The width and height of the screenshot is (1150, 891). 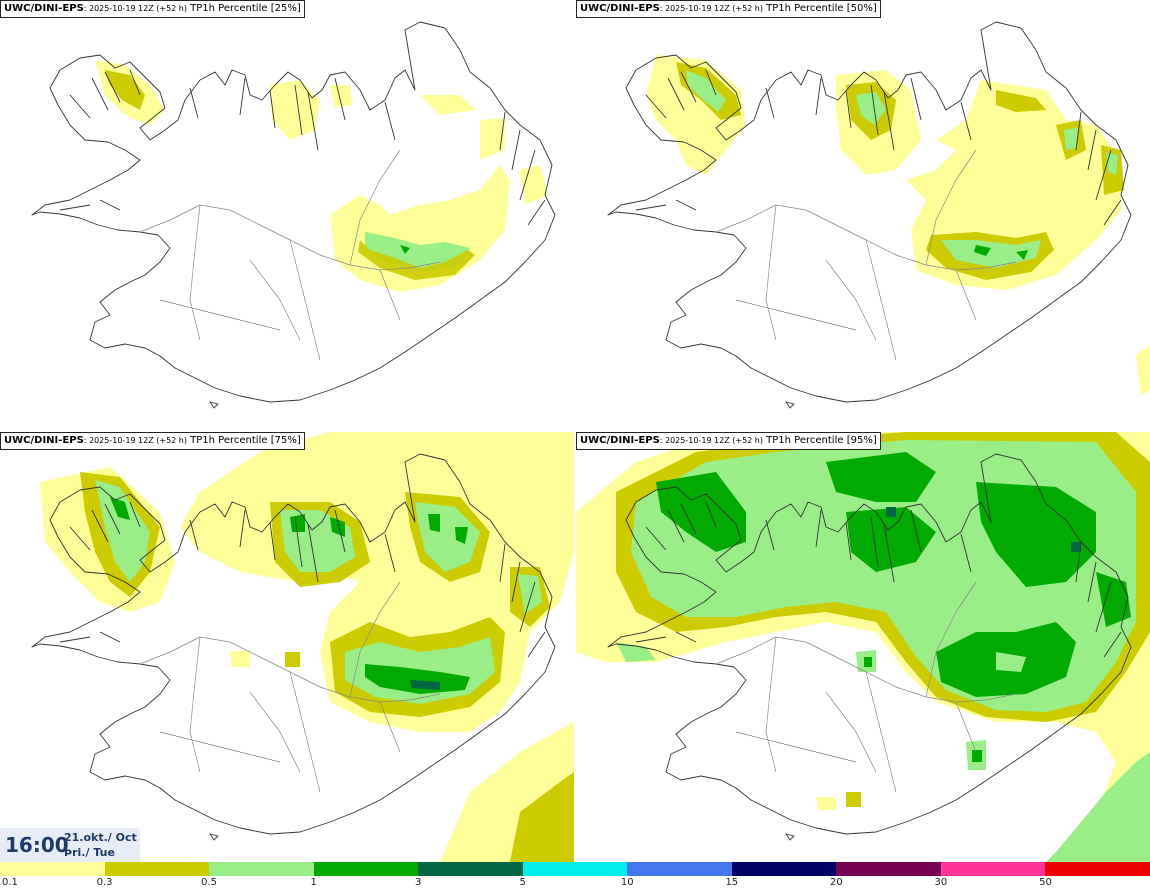 I want to click on colorbar-label: 30, so click(x=941, y=882).